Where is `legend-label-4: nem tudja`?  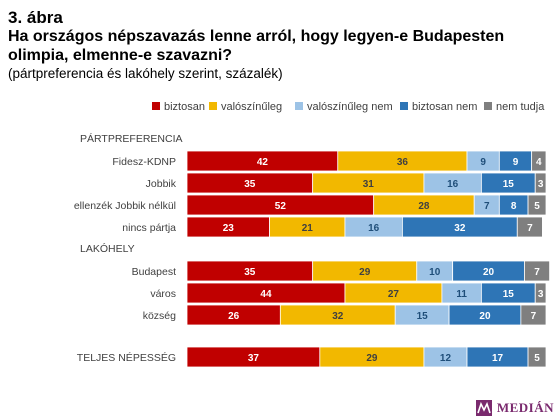
legend-label-4: nem tudja is located at coordinates (520, 107).